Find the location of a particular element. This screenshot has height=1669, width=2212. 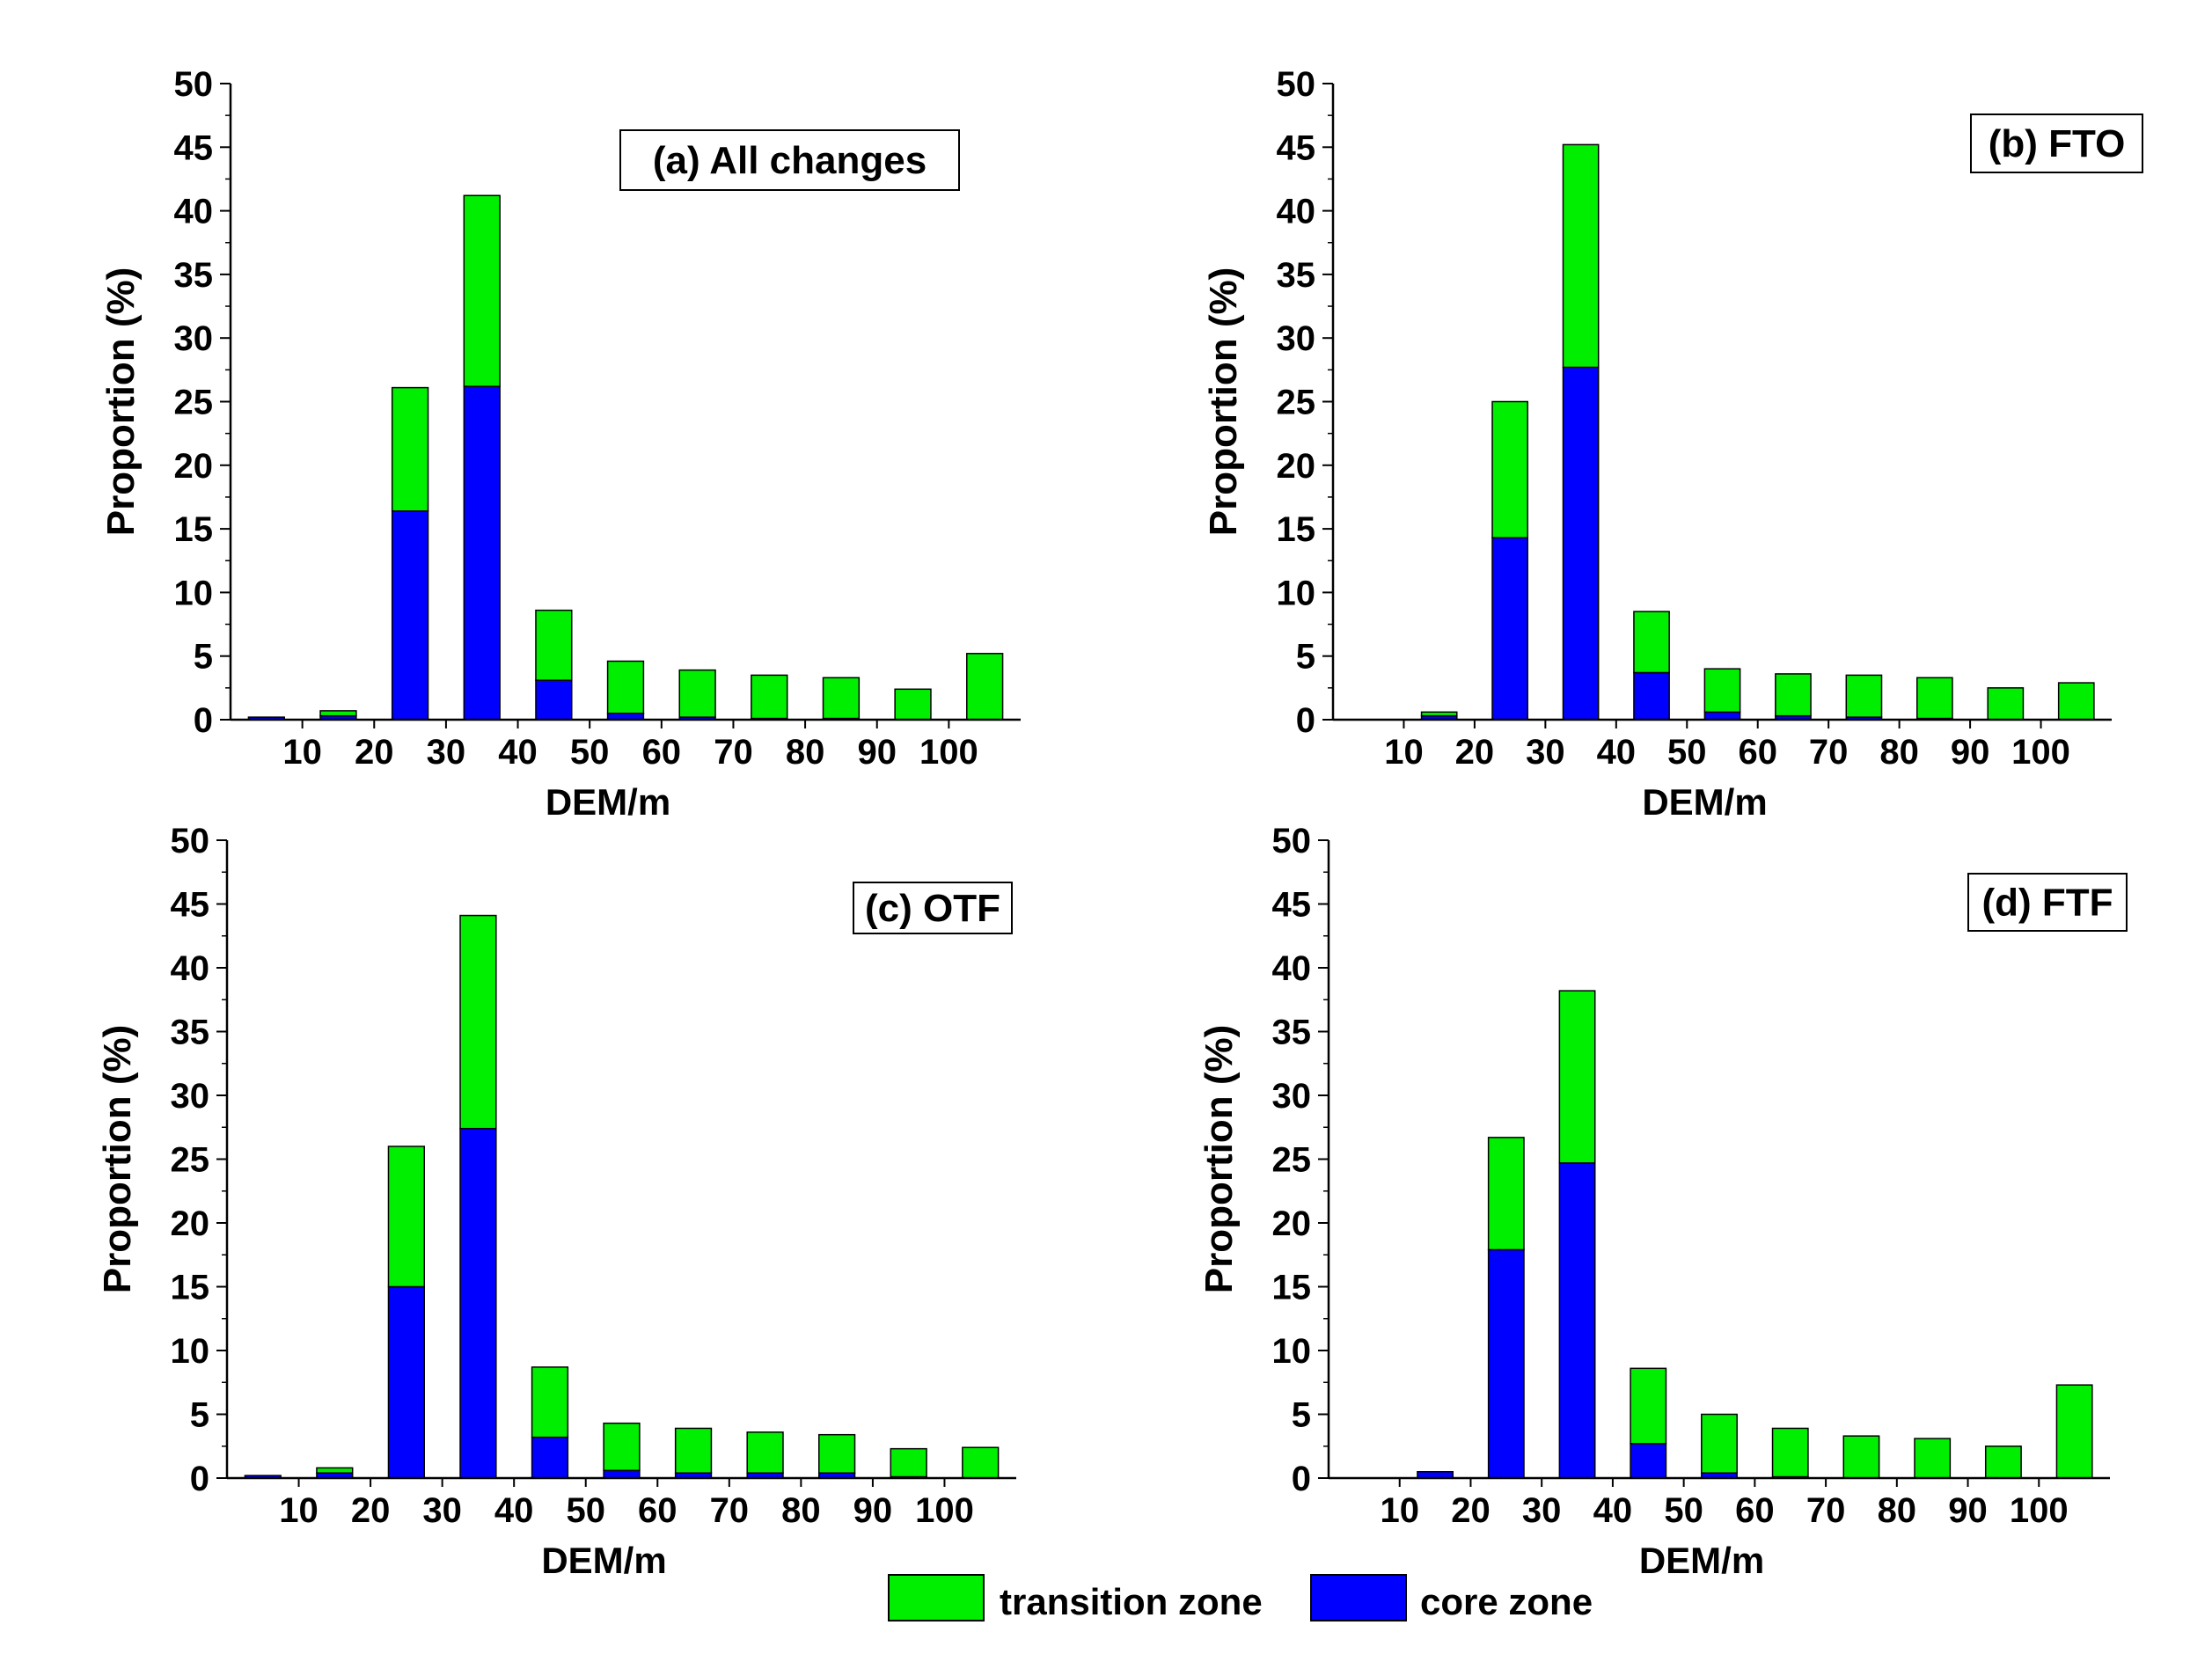

panel-title: (b) FTO is located at coordinates (2057, 144).